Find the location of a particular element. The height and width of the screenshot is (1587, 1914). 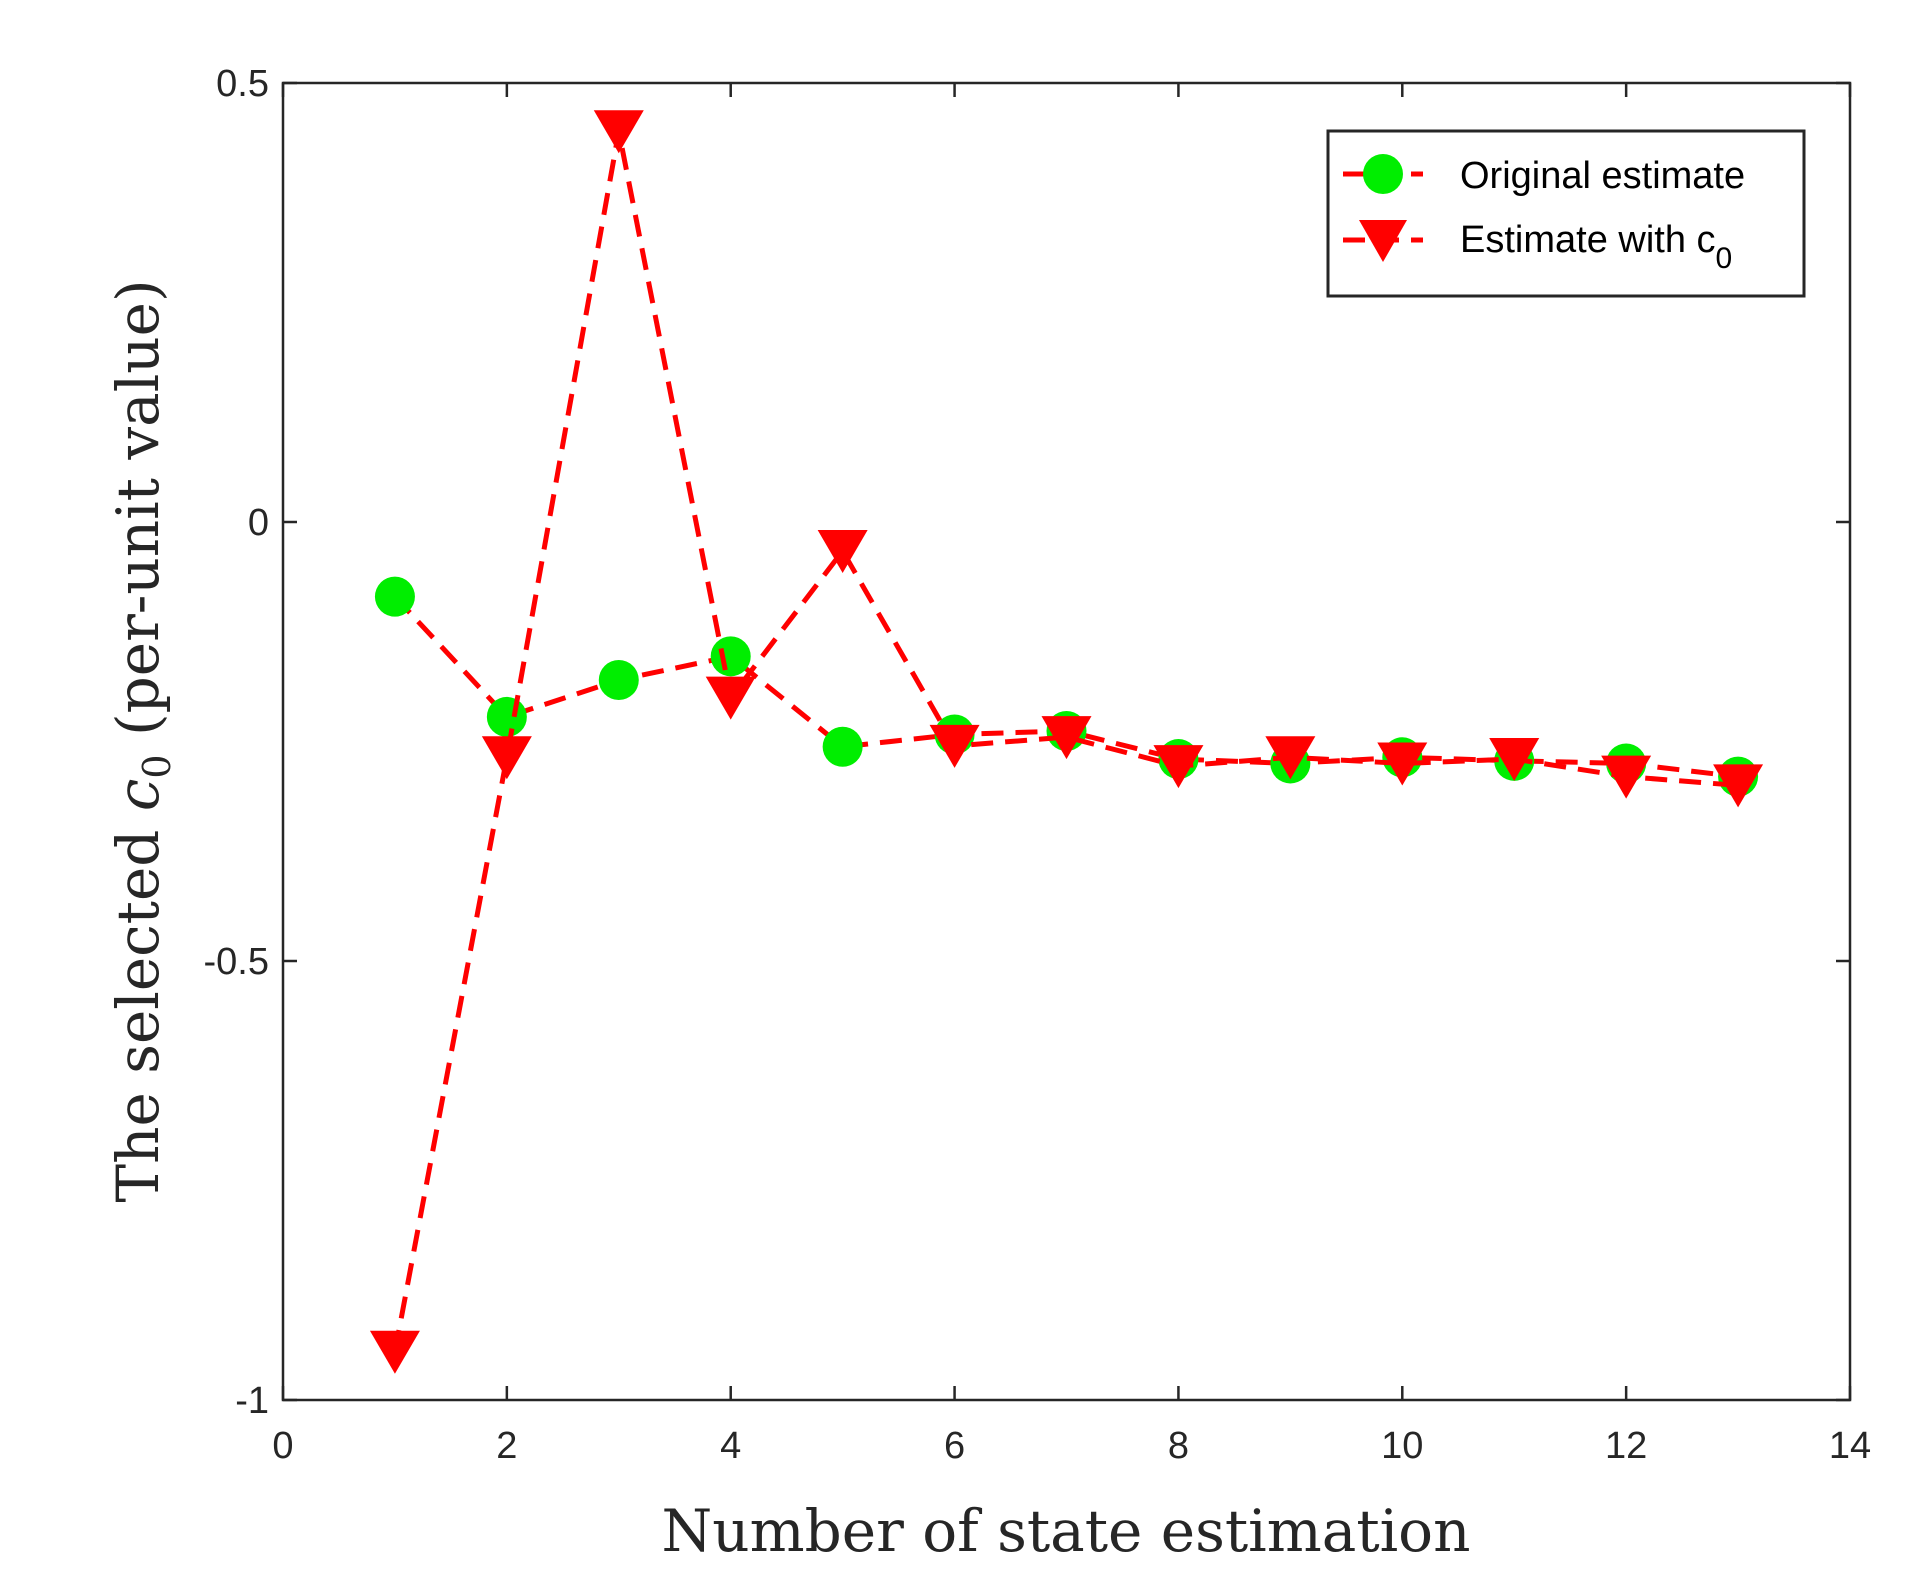

y-axis-title: The selected c0 (per-unit value) is located at coordinates (141, 740).